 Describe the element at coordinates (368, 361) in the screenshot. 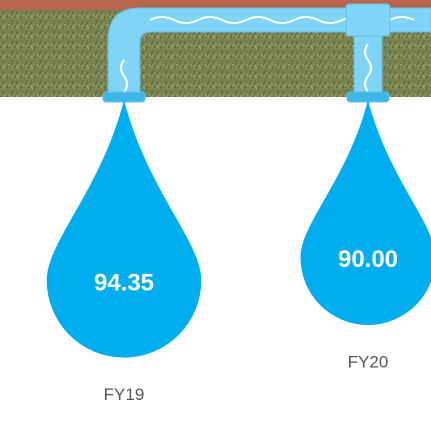

I see `category-label: FY20` at that location.